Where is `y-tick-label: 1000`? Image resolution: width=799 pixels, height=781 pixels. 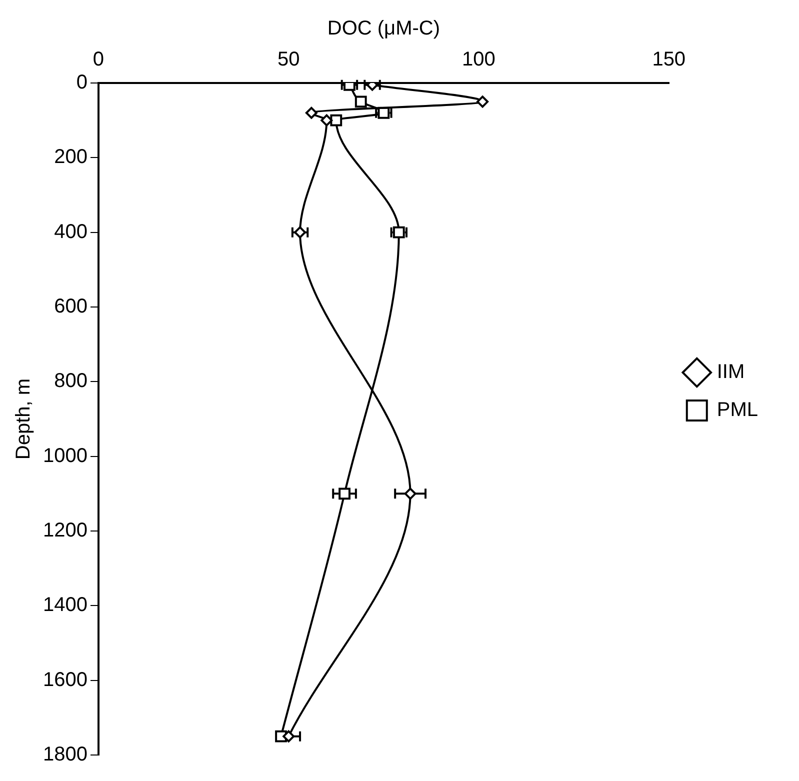
y-tick-label: 1000 is located at coordinates (65, 455).